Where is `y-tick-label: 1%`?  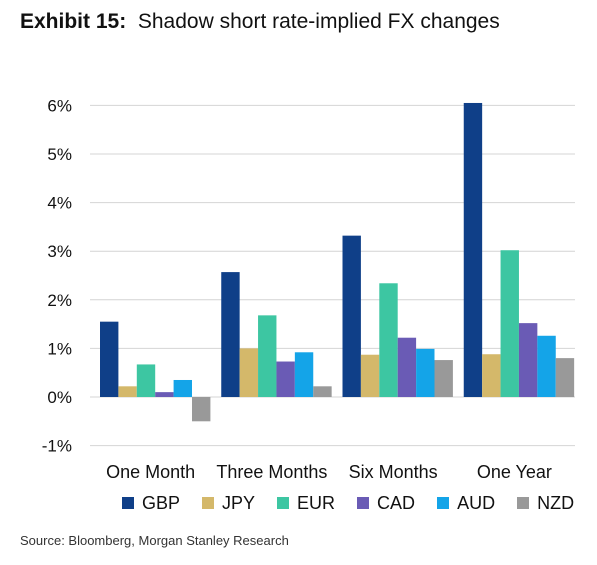
y-tick-label: 1% is located at coordinates (59, 348).